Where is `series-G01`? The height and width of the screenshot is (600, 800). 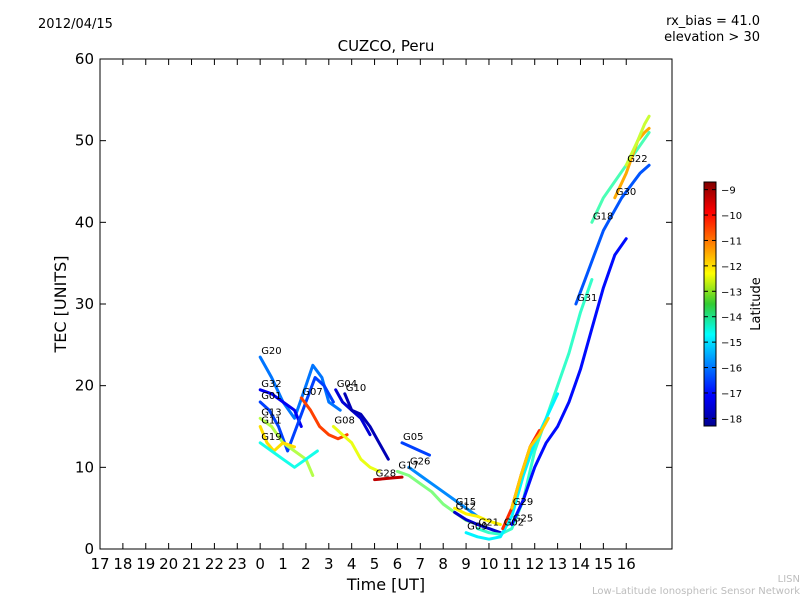
series-G01 is located at coordinates (296, 414).